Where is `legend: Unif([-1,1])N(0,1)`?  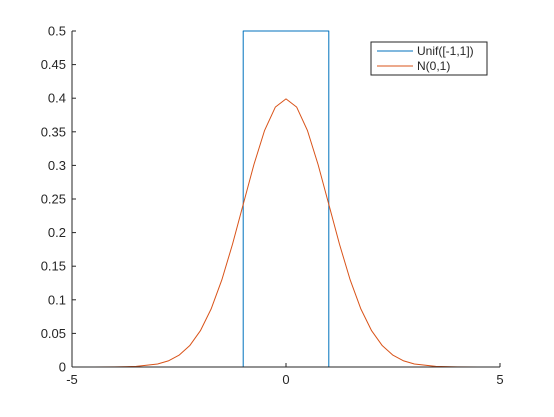
legend: Unif([-1,1])N(0,1) is located at coordinates (429, 58).